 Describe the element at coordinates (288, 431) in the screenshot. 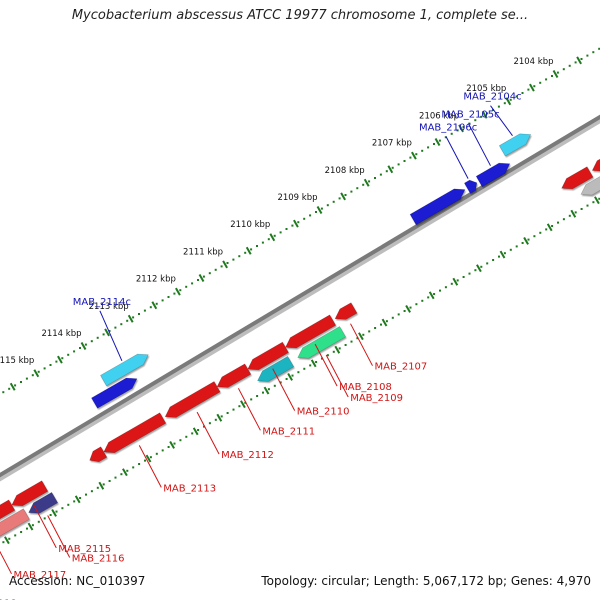

I see `gene-label: MAB_2111` at that location.